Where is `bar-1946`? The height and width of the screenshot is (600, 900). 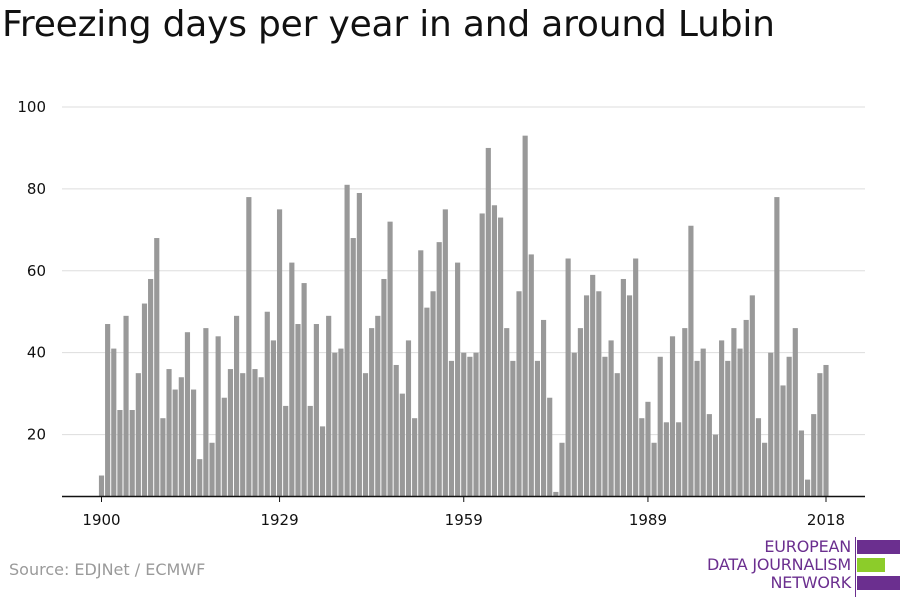 bar-1946 is located at coordinates (384, 387).